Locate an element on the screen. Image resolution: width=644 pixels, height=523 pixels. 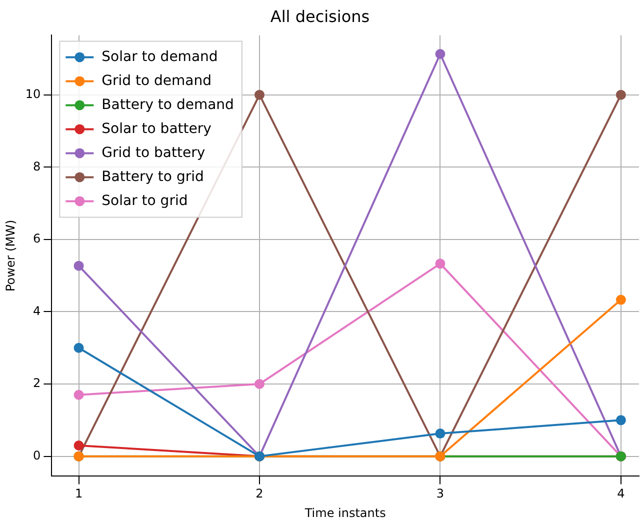
x-tick-label: 4 is located at coordinates (621, 493).